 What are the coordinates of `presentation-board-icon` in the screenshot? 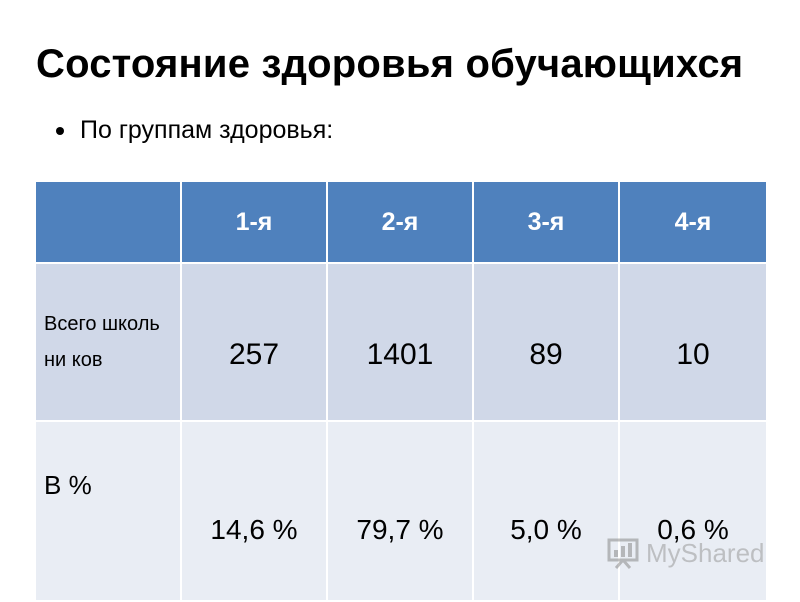 It's located at (623, 553).